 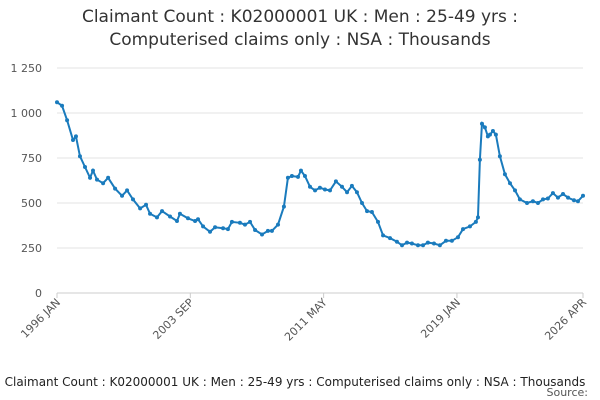 I want to click on y-tick-label: 1 250, so click(x=27, y=68).